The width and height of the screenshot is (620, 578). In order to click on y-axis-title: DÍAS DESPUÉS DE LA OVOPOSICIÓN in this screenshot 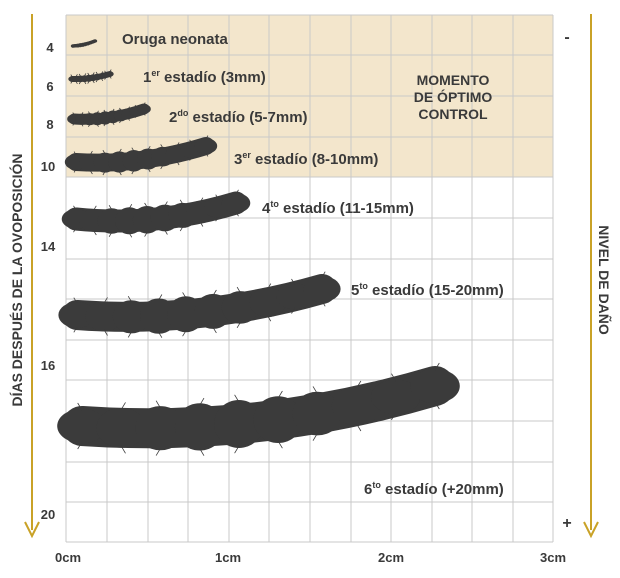, I will do `click(16, 279)`.